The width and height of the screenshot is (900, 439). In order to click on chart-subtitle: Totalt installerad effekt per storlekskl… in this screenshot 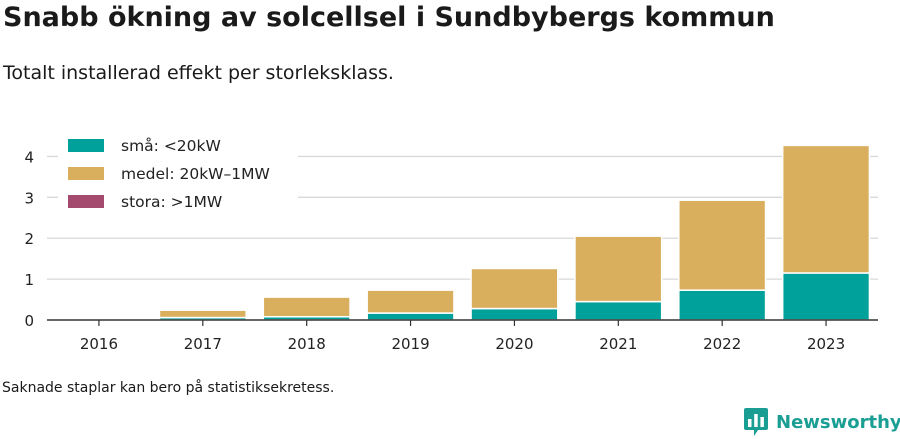, I will do `click(198, 73)`.